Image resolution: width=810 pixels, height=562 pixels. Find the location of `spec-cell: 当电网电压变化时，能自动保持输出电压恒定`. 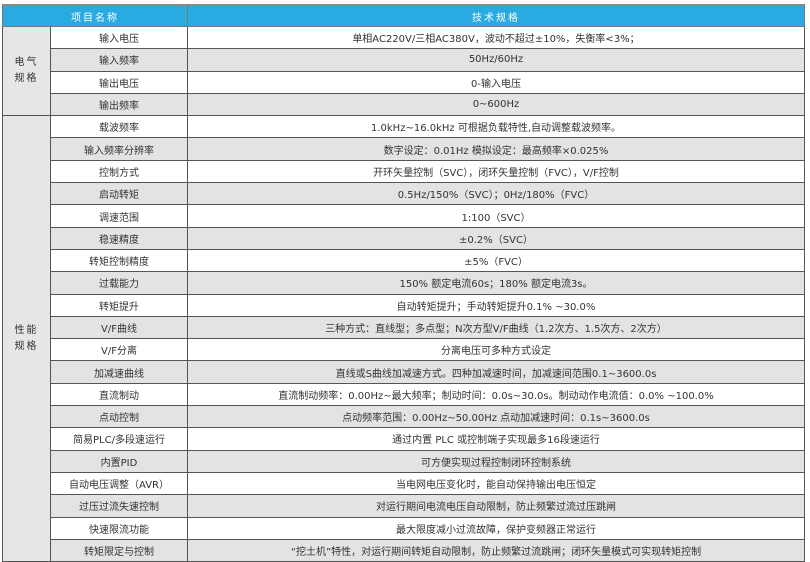

spec-cell: 当电网电压变化时，能自动保持输出电压恒定 is located at coordinates (496, 483).